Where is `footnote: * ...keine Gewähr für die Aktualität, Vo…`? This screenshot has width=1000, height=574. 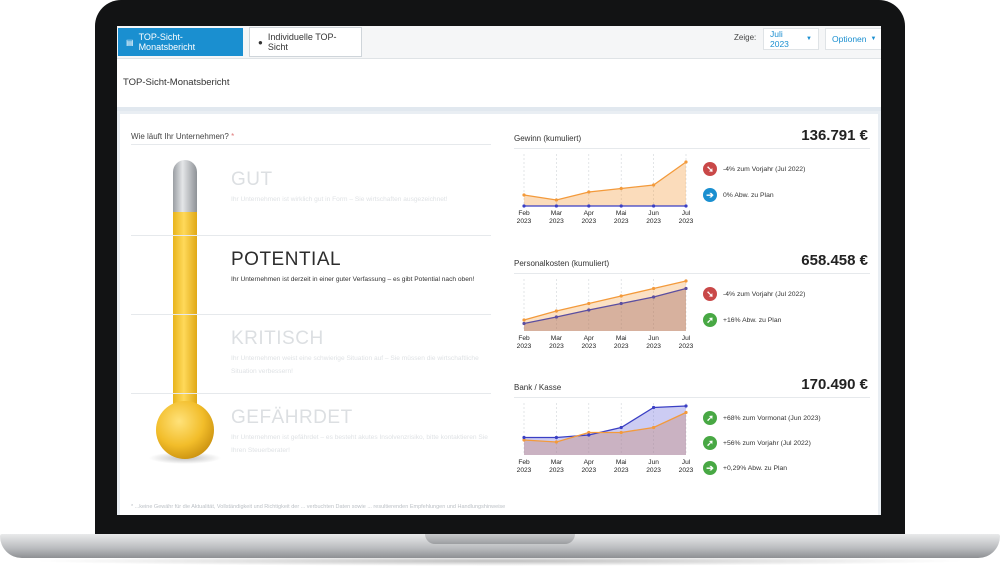 footnote: * ...keine Gewähr für die Aktualität, Vo… is located at coordinates (318, 507).